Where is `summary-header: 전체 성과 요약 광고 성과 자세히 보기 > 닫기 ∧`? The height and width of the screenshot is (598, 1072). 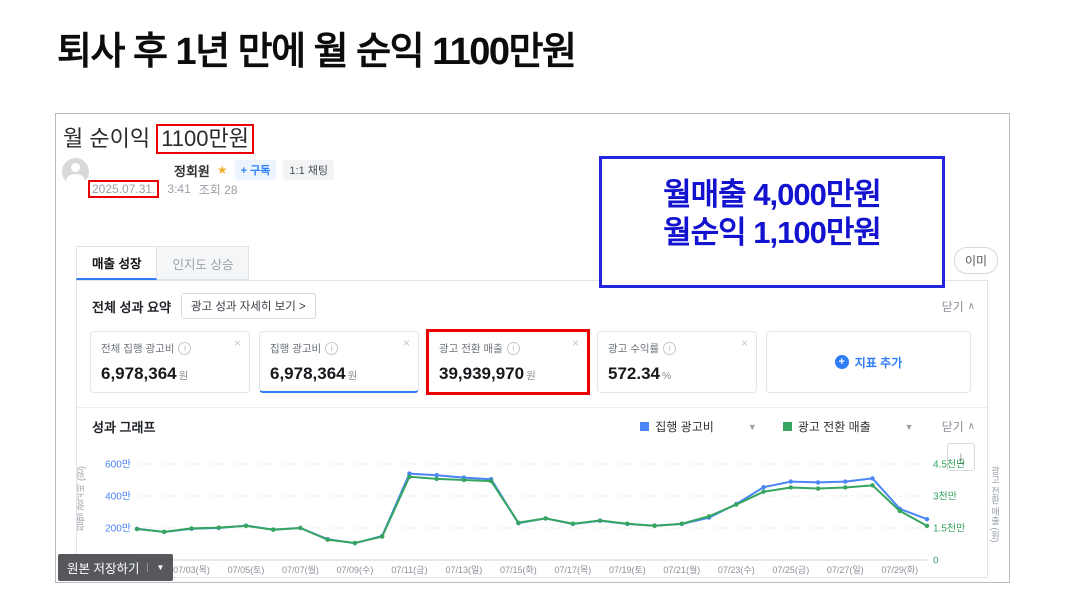 summary-header: 전체 성과 요약 광고 성과 자세히 보기 > 닫기 ∧ is located at coordinates (533, 306).